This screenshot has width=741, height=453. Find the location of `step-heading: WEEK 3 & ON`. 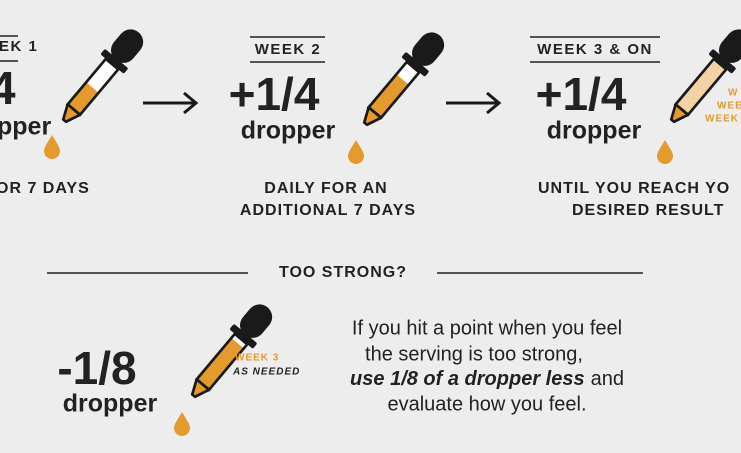

step-heading: WEEK 3 & ON is located at coordinates (595, 49).